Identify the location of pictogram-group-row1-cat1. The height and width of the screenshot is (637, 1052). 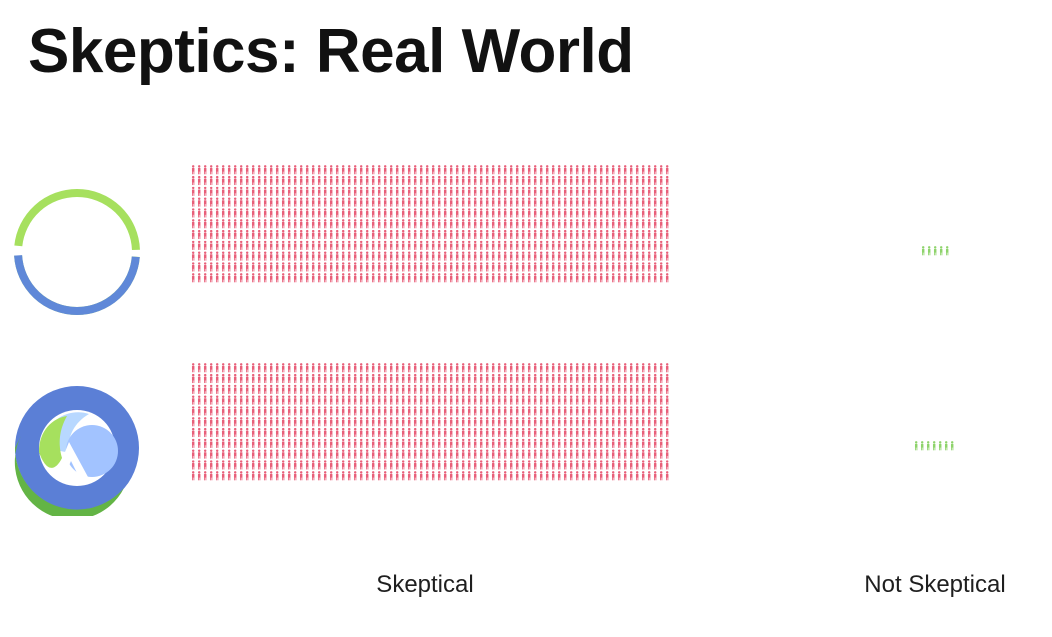
(430, 224).